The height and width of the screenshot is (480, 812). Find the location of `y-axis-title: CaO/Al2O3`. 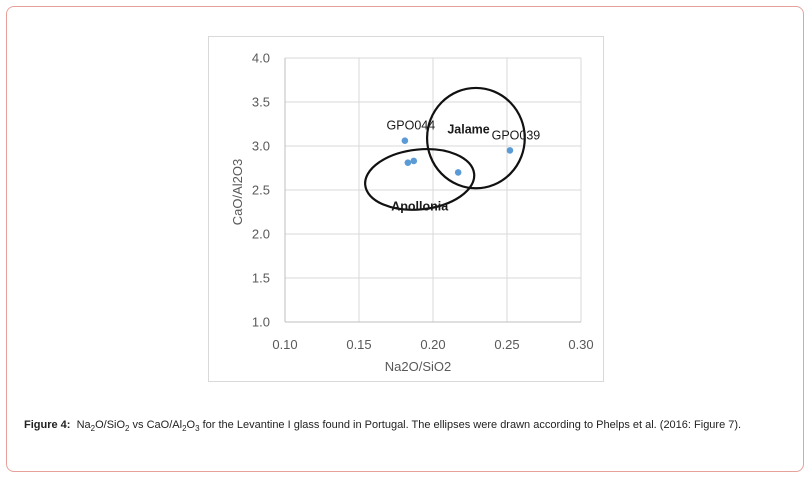

y-axis-title: CaO/Al2O3 is located at coordinates (237, 192).